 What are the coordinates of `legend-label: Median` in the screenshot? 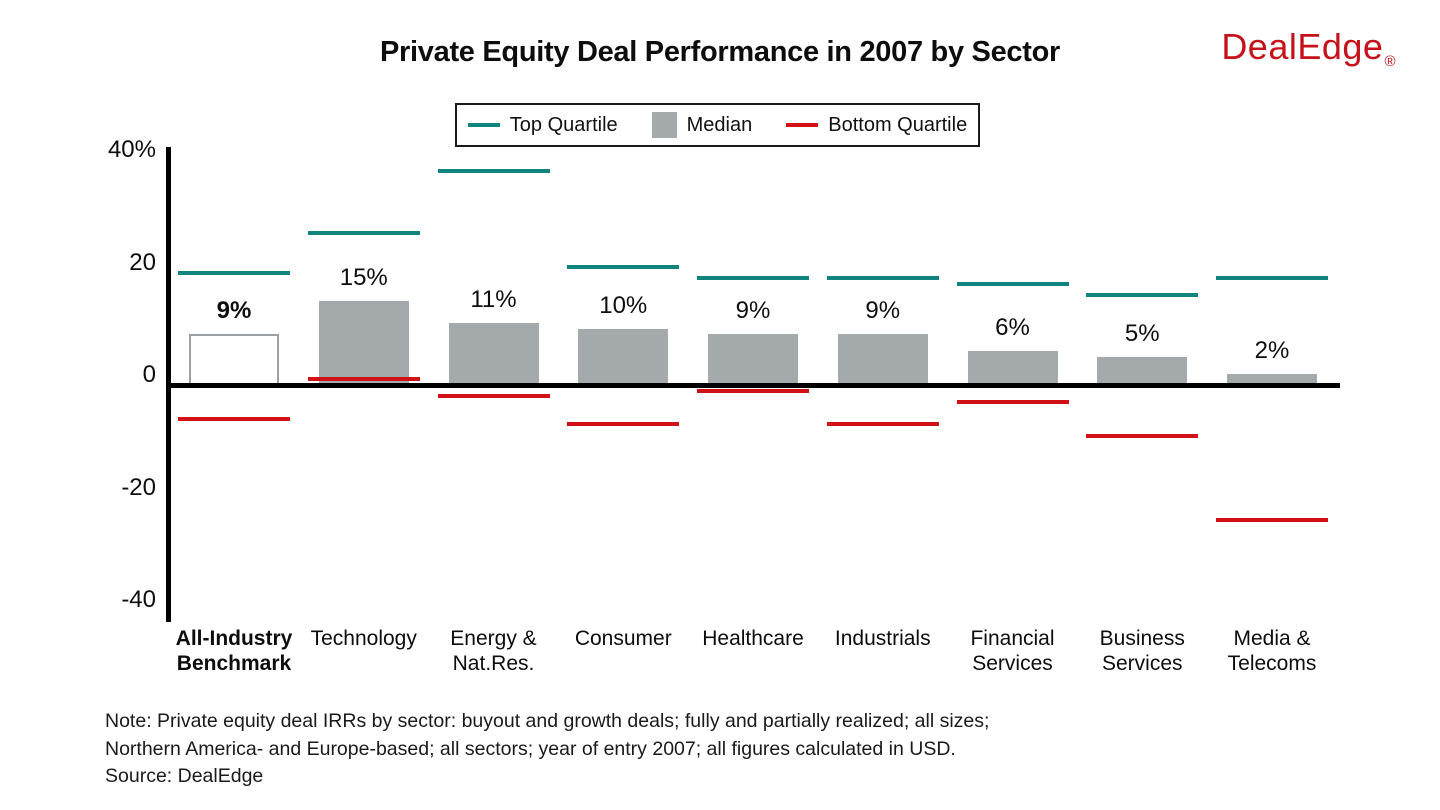 It's located at (719, 124).